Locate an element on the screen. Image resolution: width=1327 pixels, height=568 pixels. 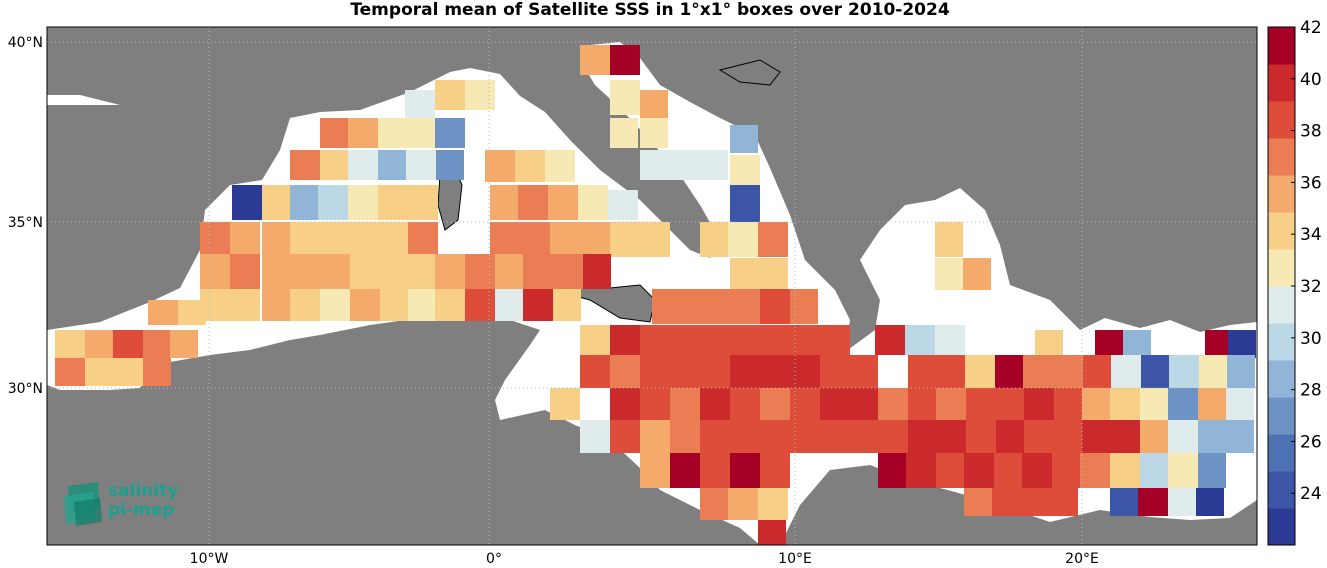
italy-peninsula is located at coordinates (749, 72).